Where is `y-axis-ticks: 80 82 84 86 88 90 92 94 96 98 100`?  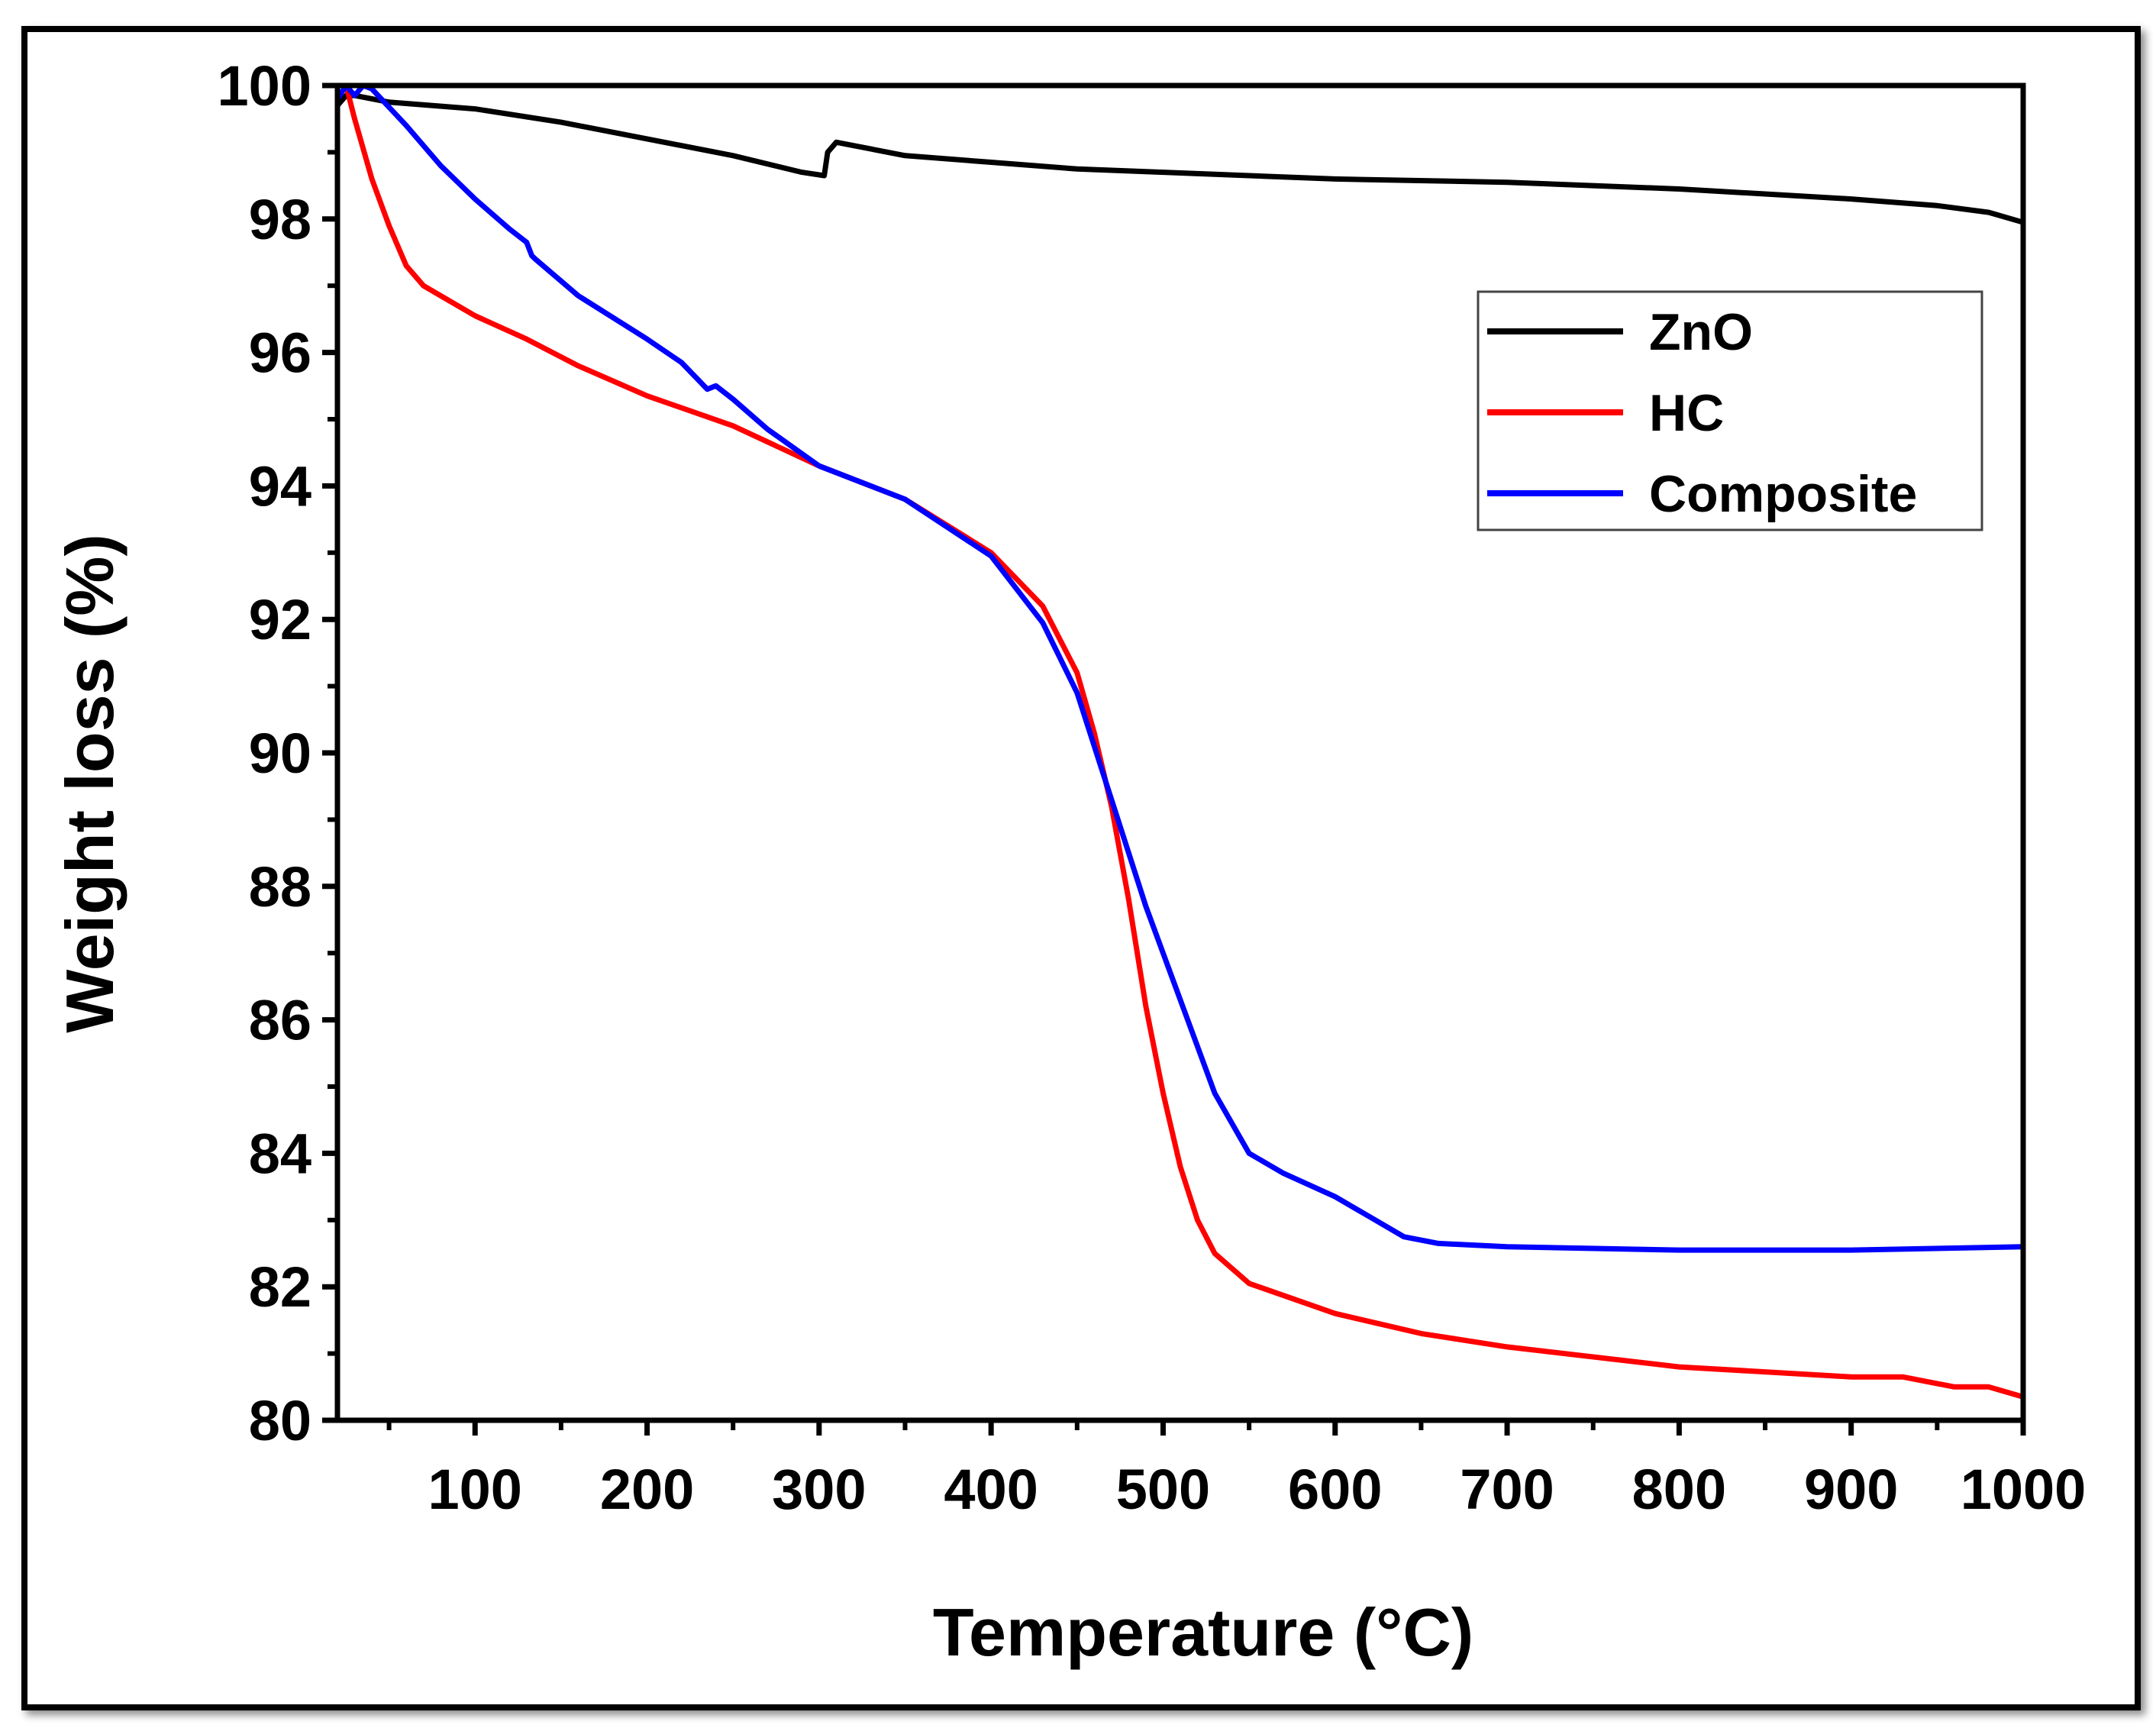
y-axis-ticks: 80 82 84 86 88 90 92 94 96 98 100 is located at coordinates (277, 753).